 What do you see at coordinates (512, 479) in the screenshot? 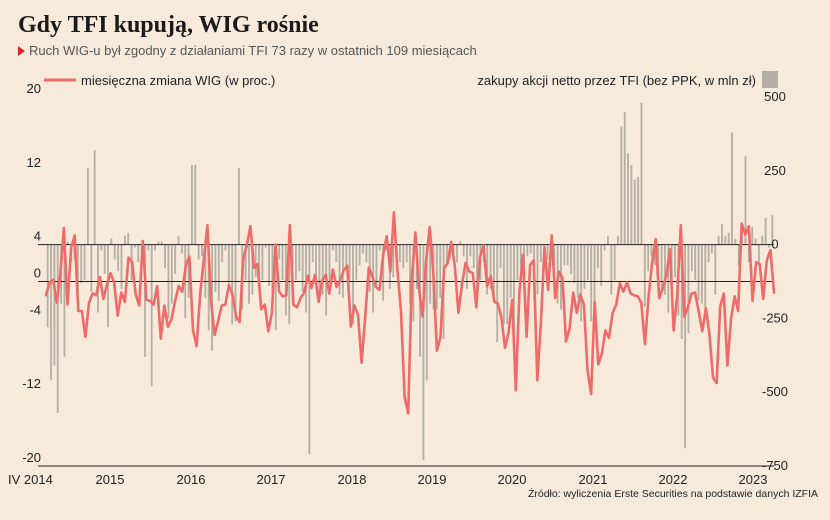
I see `x-axis-year-label: 2020` at bounding box center [512, 479].